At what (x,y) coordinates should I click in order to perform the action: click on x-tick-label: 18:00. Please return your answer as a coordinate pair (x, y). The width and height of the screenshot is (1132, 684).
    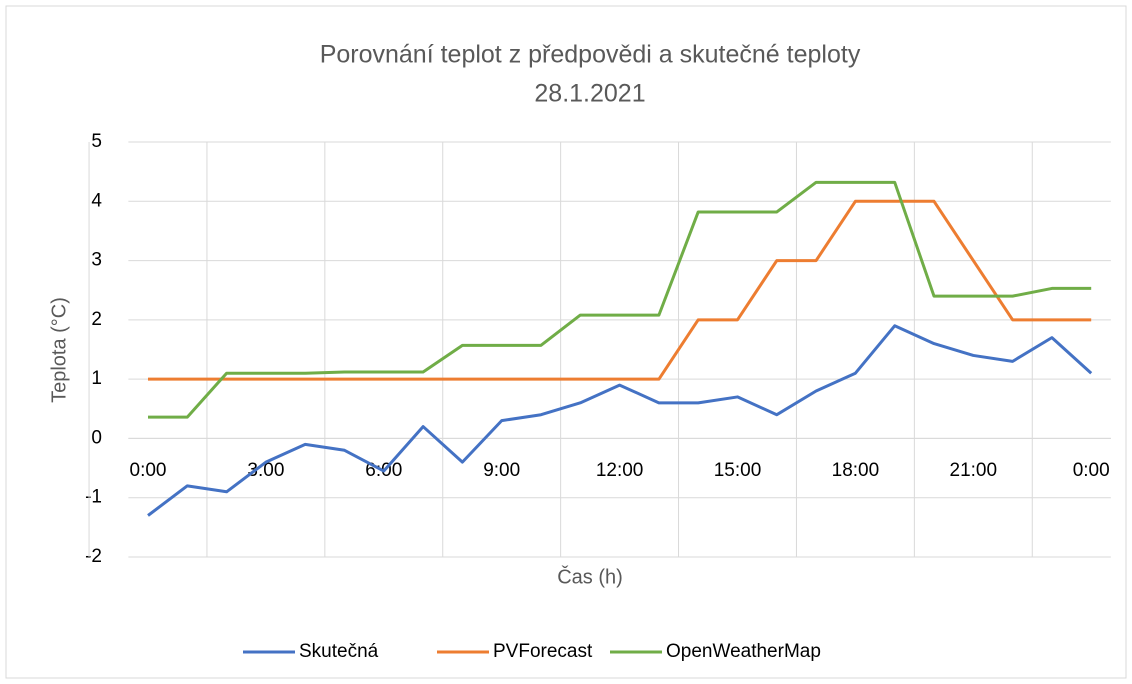
    Looking at the image, I should click on (856, 470).